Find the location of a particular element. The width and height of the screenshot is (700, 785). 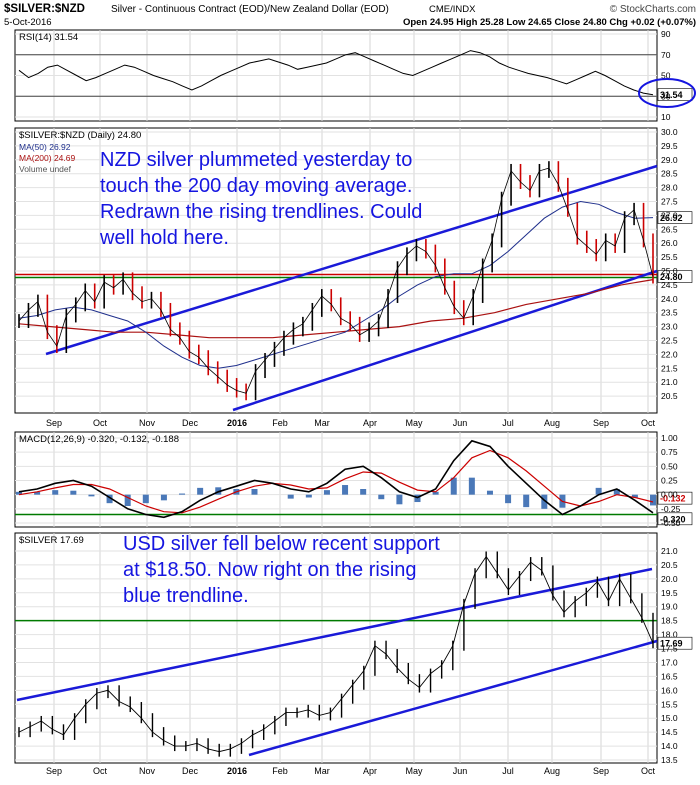

x-tick-label-price: 2016 is located at coordinates (237, 423).